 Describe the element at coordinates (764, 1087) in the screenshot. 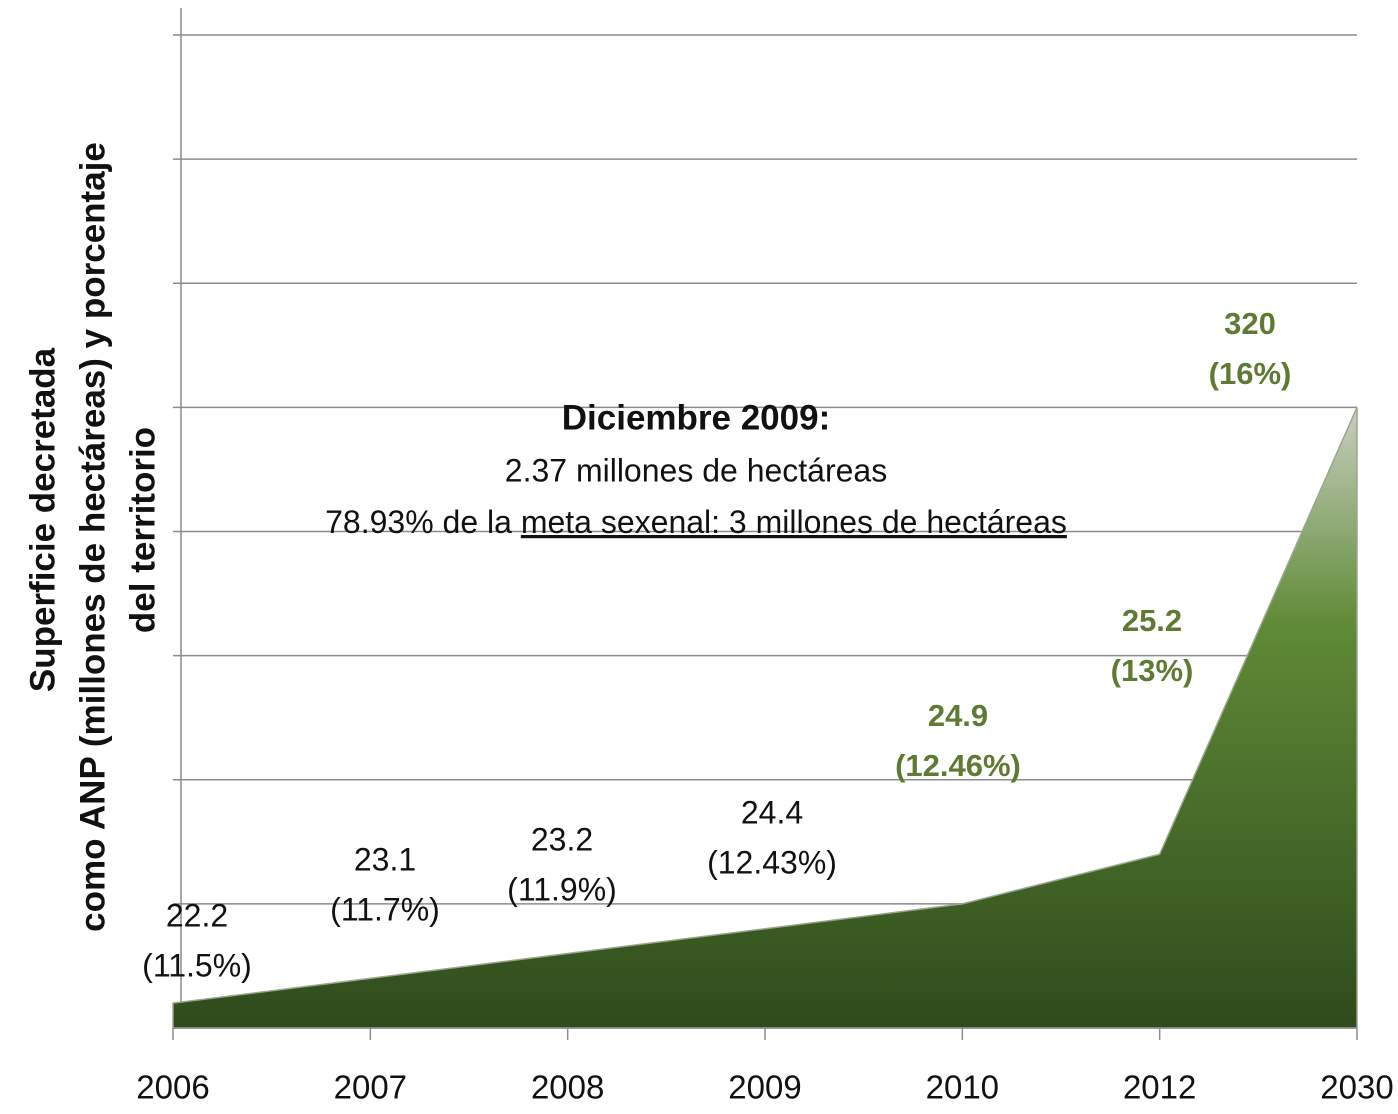

I see `x-tick-label: 2009` at that location.